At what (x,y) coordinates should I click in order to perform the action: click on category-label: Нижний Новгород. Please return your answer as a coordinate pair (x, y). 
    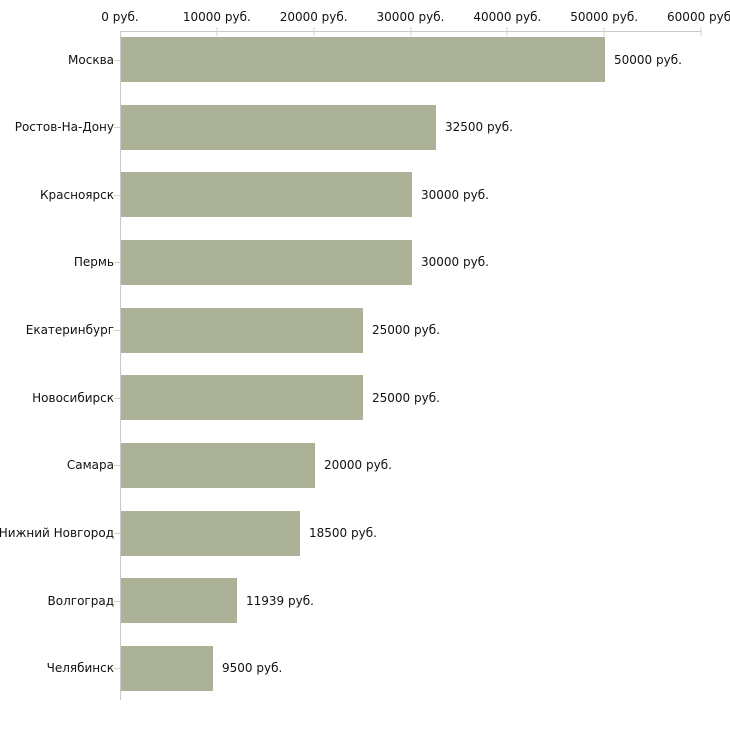
    Looking at the image, I should click on (57, 533).